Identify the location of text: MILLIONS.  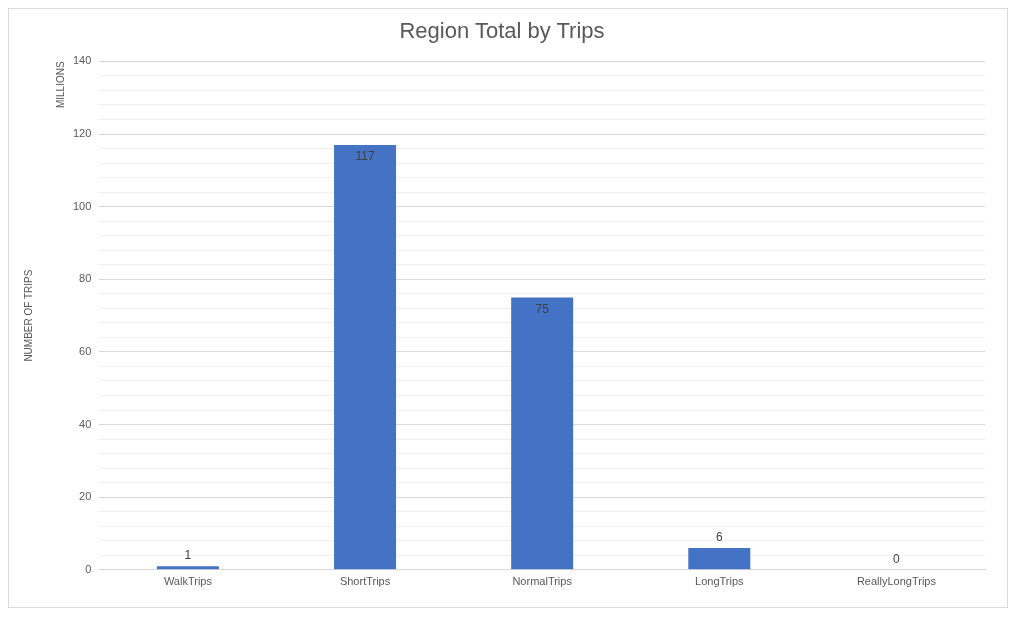
(61, 85).